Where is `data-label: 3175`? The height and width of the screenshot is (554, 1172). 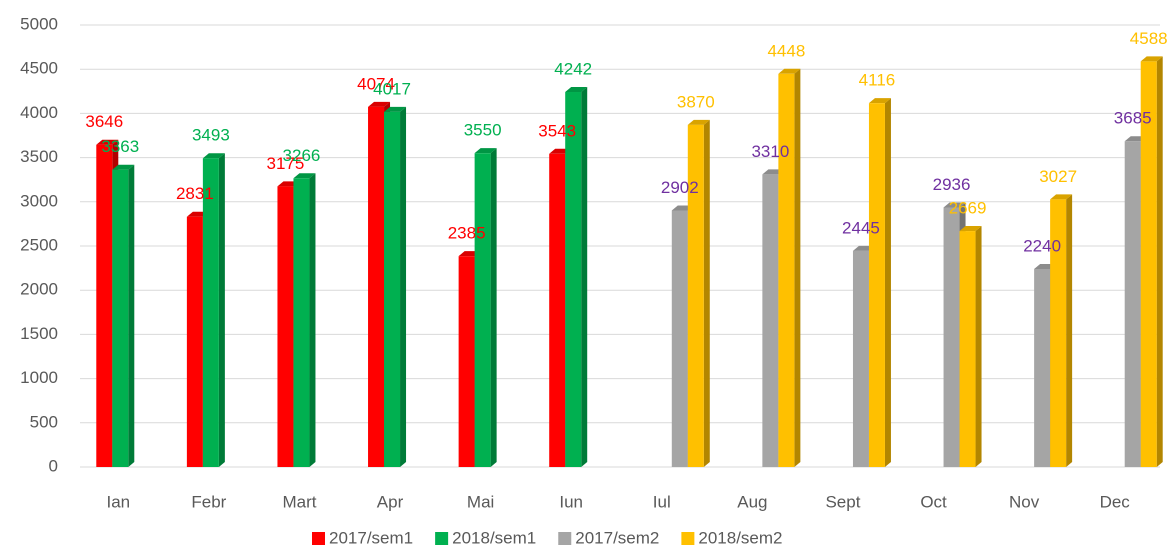 data-label: 3175 is located at coordinates (286, 163).